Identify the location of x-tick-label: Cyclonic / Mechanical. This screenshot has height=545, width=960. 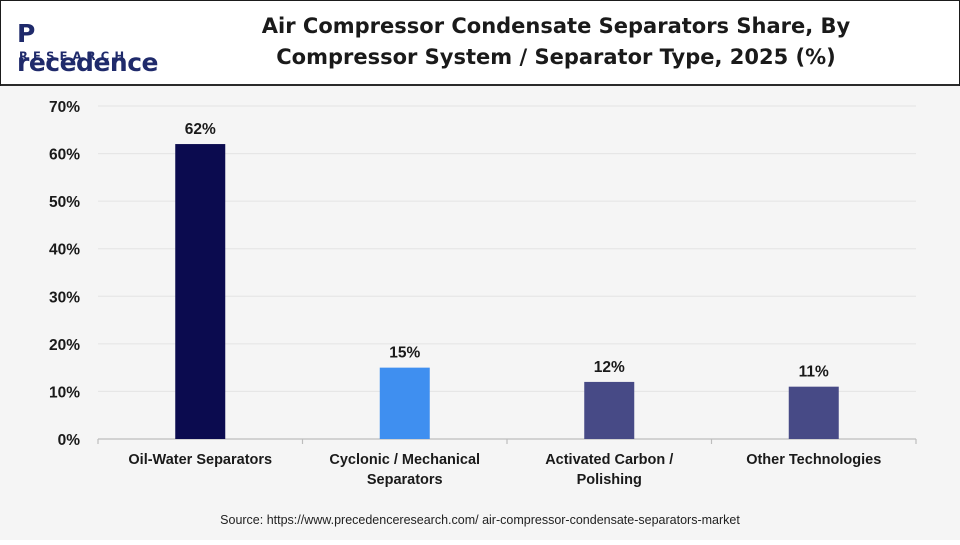
(404, 460).